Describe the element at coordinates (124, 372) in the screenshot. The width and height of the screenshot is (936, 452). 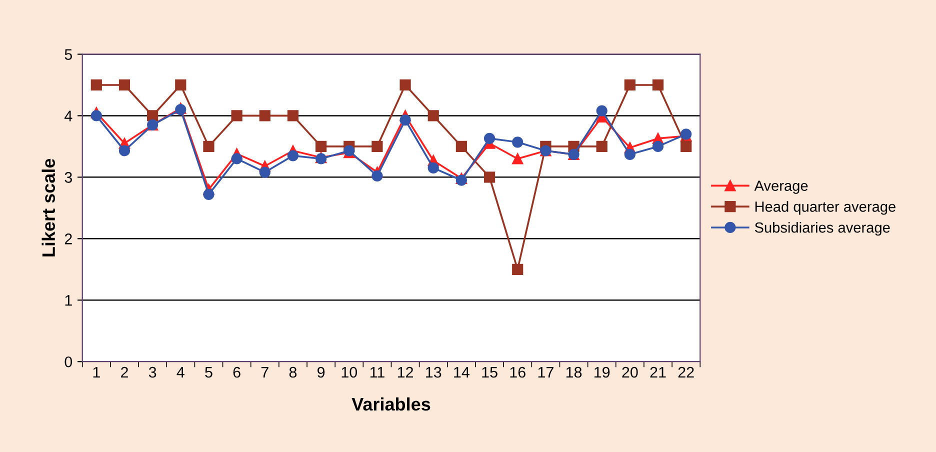
I see `x-tick-label: 2` at that location.